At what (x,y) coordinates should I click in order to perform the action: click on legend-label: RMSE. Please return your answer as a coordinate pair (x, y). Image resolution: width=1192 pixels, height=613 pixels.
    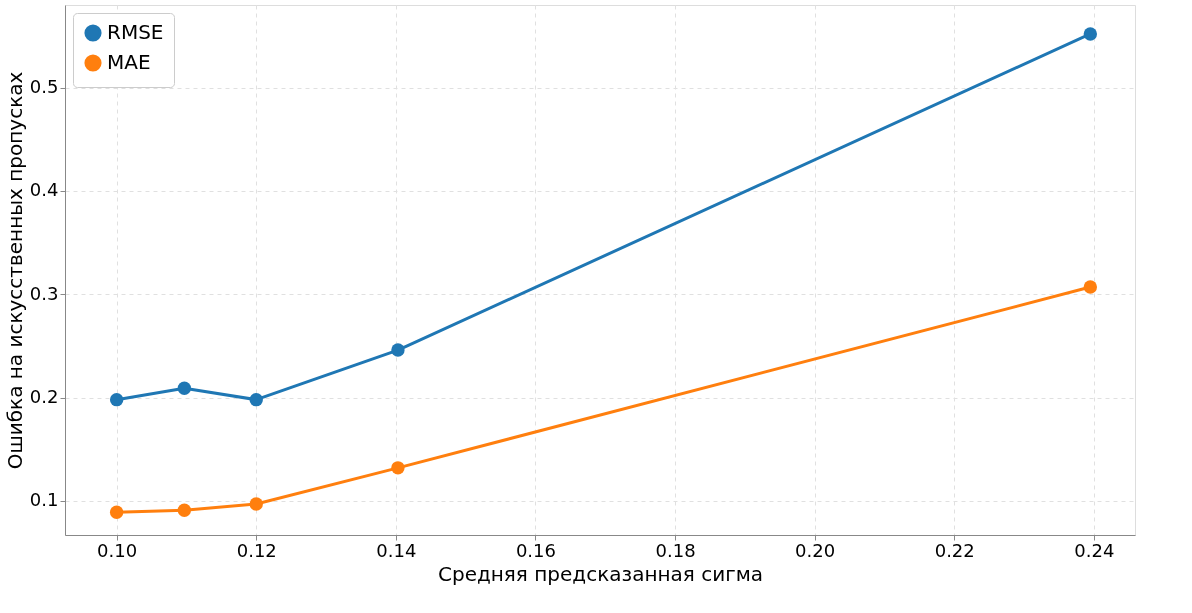
    Looking at the image, I should click on (135, 32).